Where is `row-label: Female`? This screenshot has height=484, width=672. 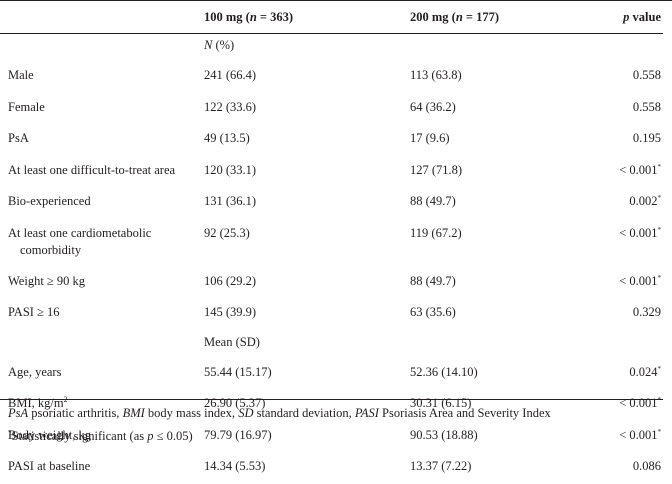
row-label: Female is located at coordinates (102, 109).